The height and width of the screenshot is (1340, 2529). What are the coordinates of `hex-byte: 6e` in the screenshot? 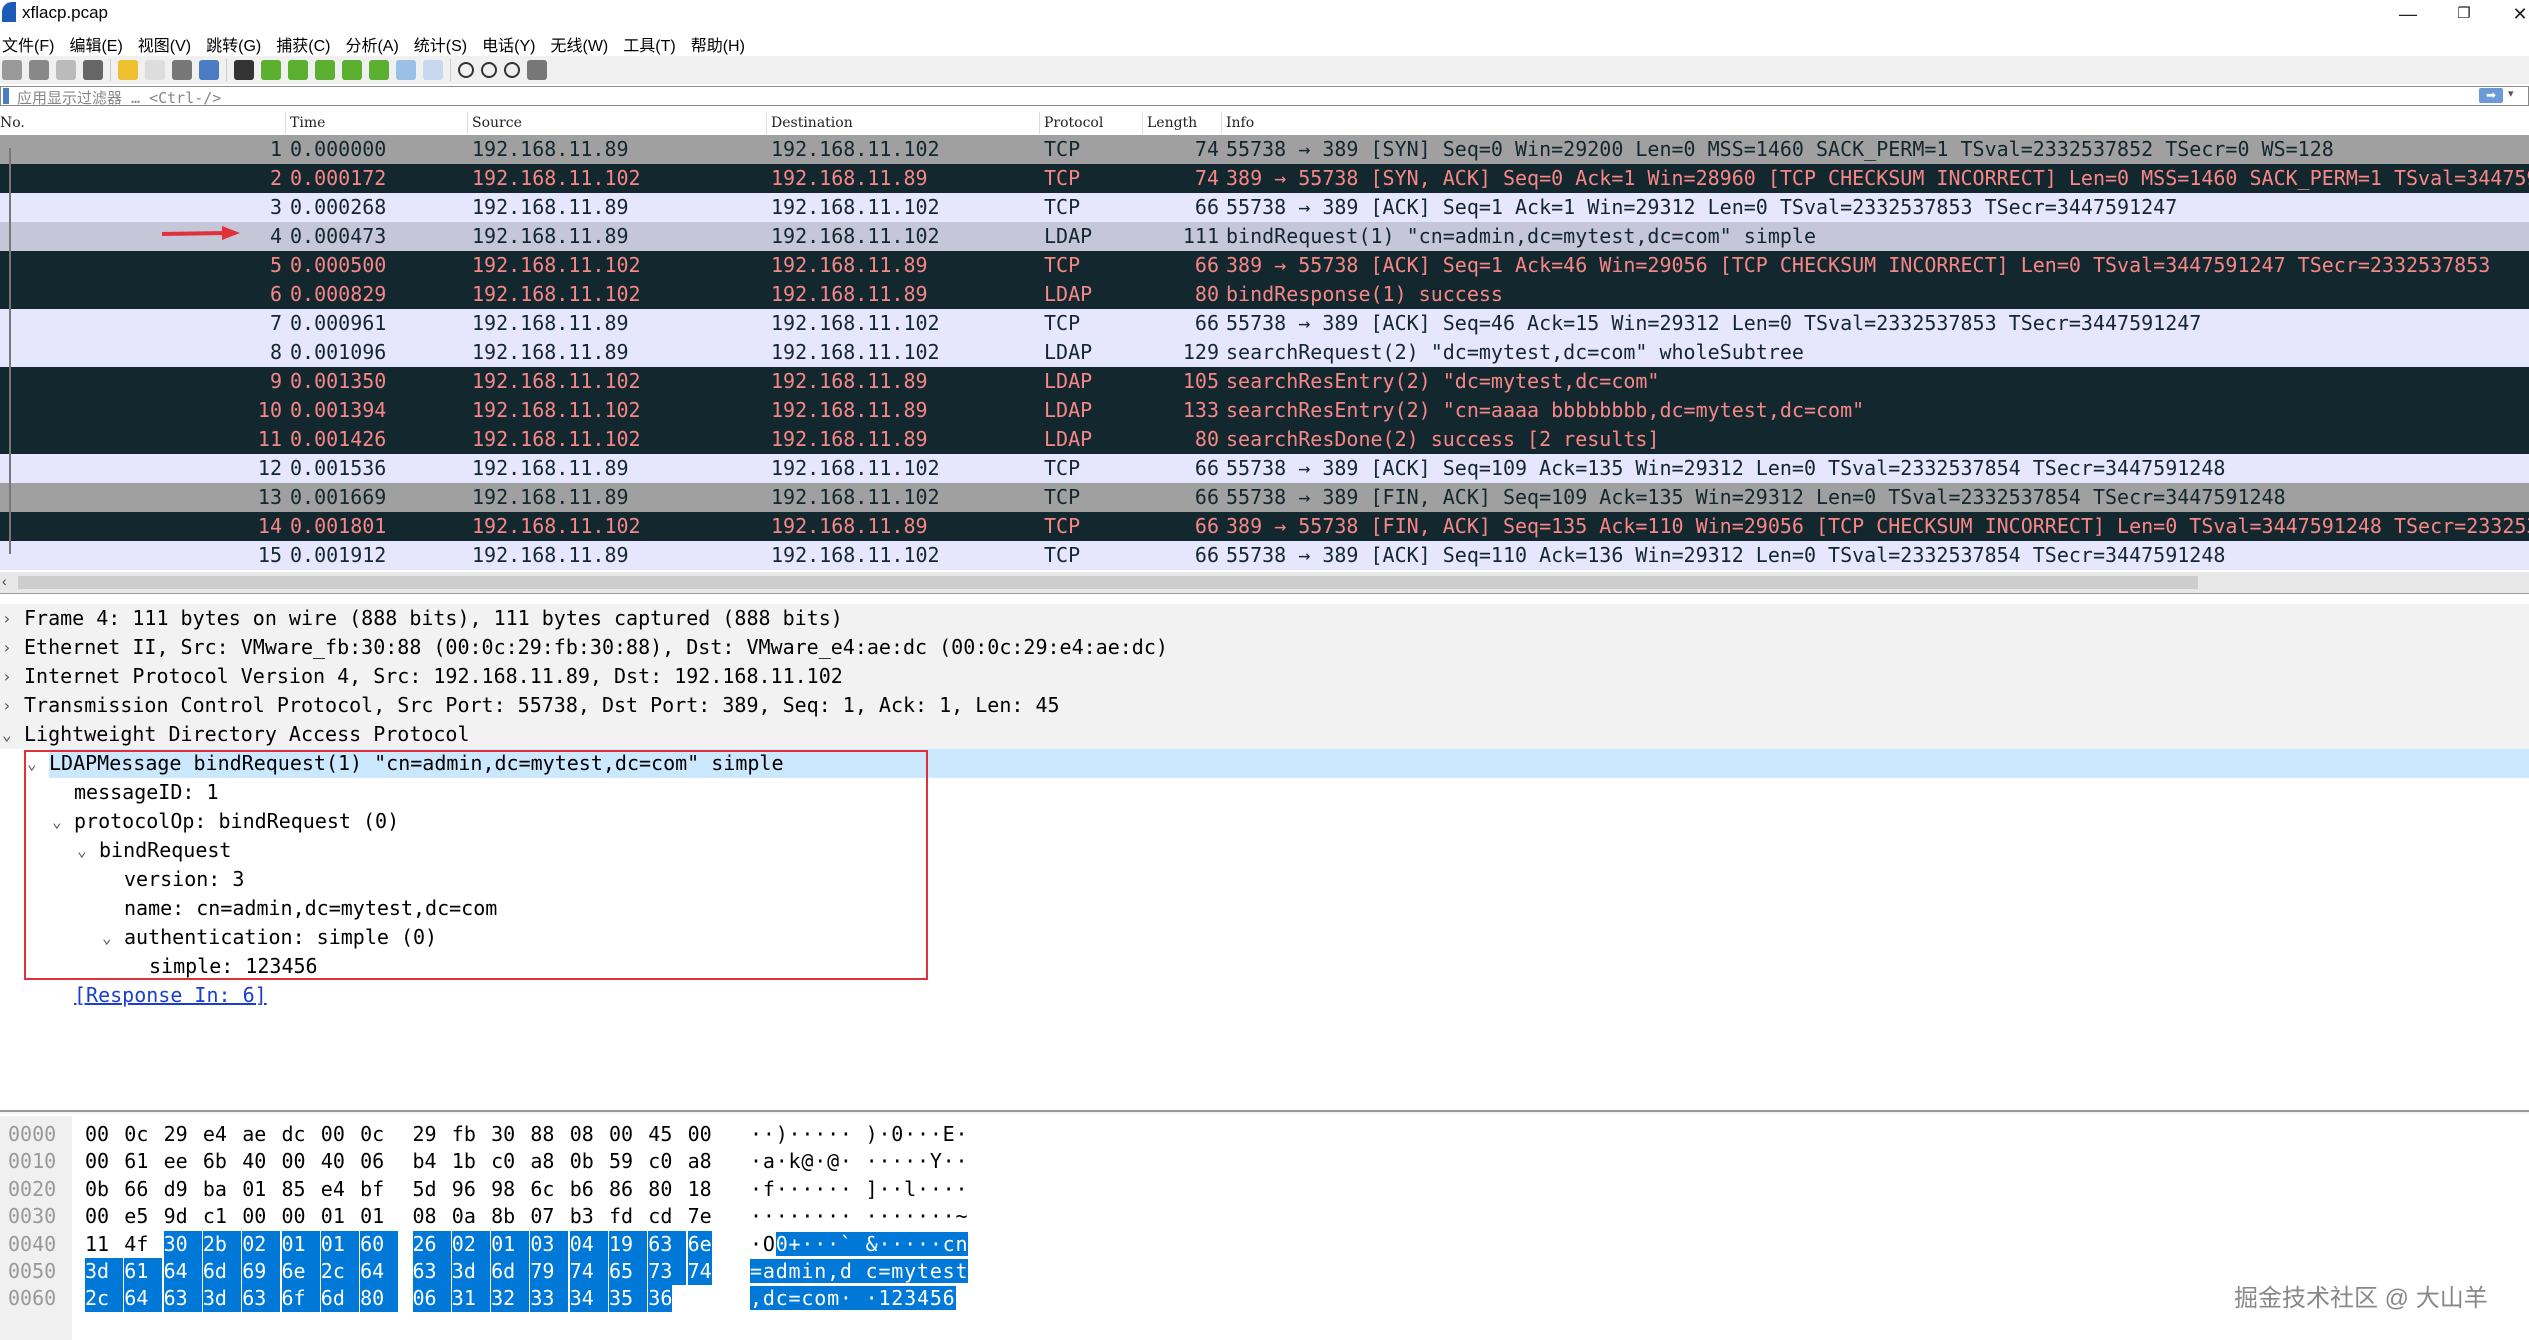 It's located at (300, 1271).